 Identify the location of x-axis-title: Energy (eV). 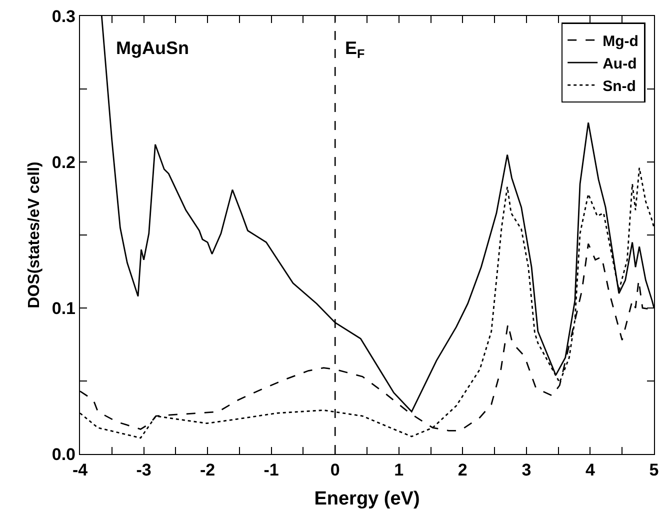
(367, 499).